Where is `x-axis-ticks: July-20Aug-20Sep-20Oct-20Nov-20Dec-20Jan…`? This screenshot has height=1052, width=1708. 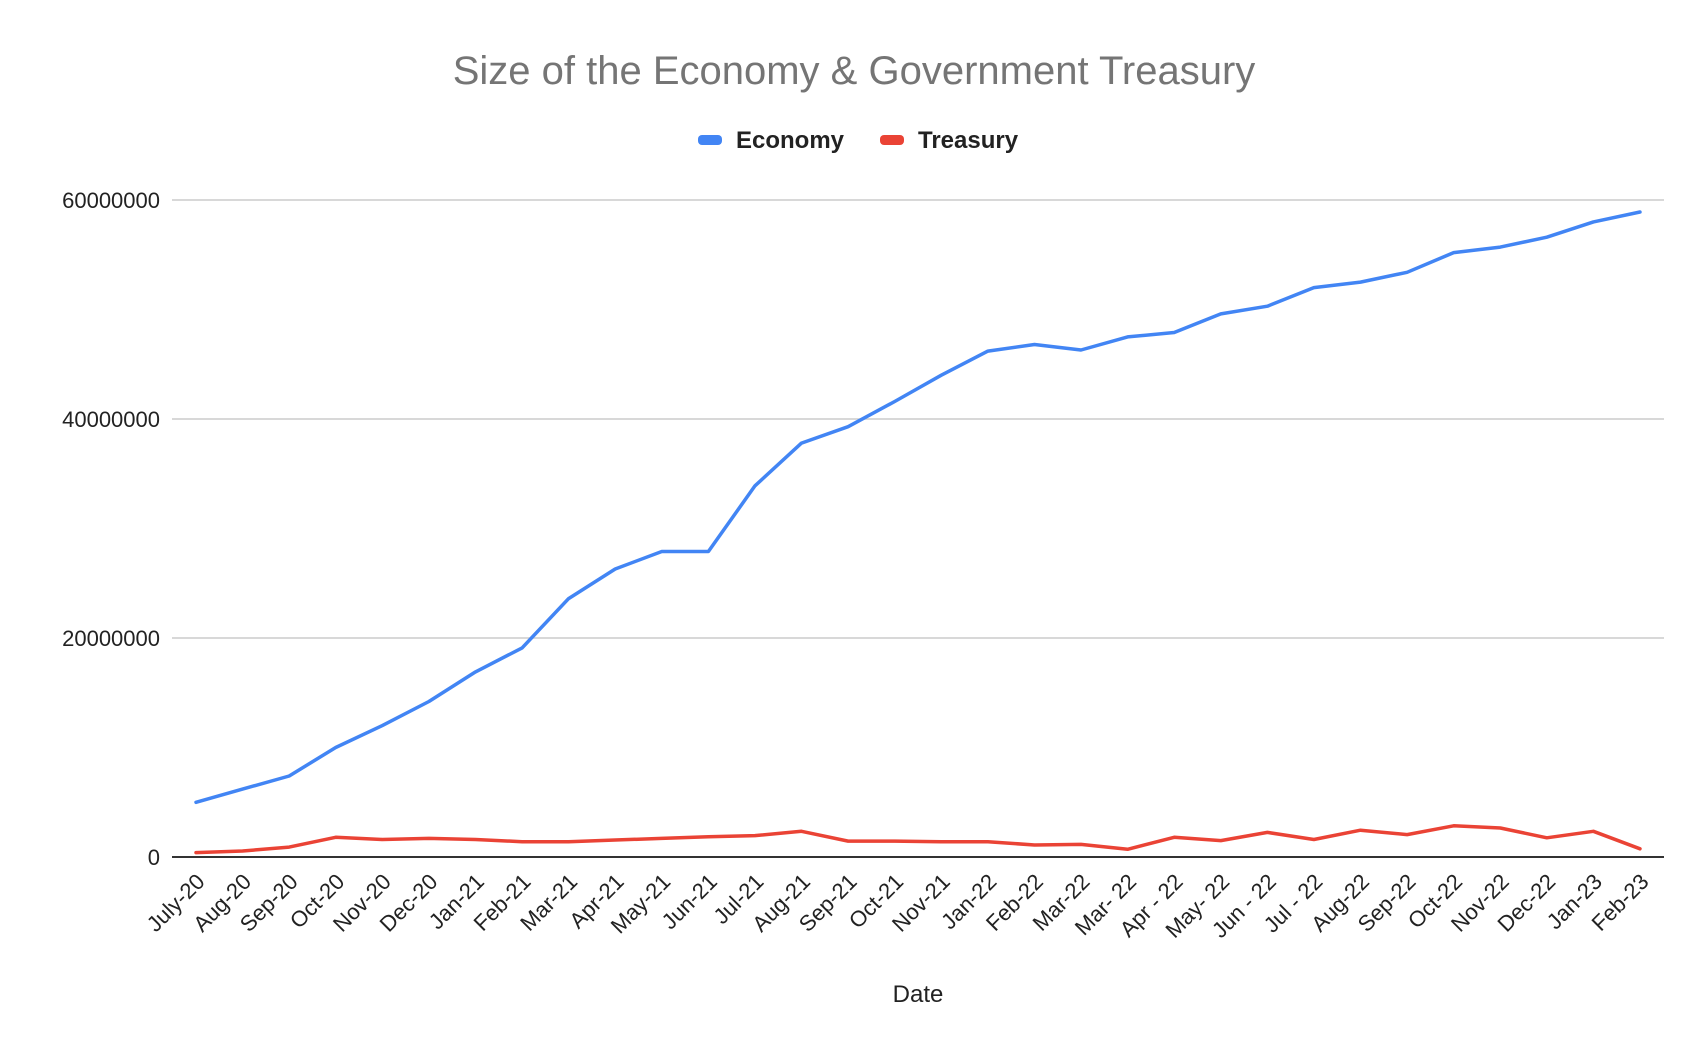
x-axis-ticks: July-20Aug-20Sep-20Oct-20Nov-20Dec-20Jan… is located at coordinates (898, 906).